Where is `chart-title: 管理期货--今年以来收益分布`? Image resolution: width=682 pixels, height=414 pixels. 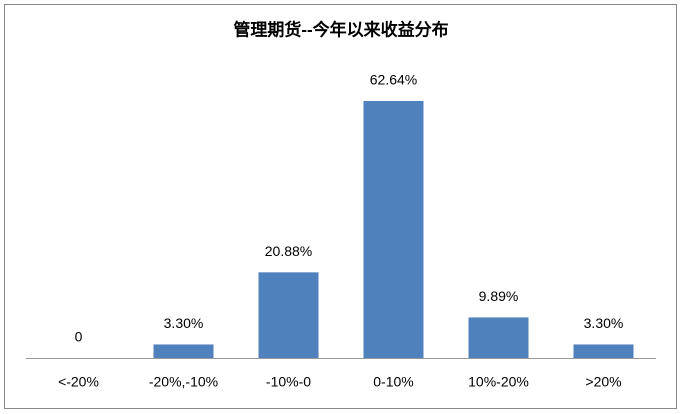 chart-title: 管理期货--今年以来收益分布 is located at coordinates (340, 29).